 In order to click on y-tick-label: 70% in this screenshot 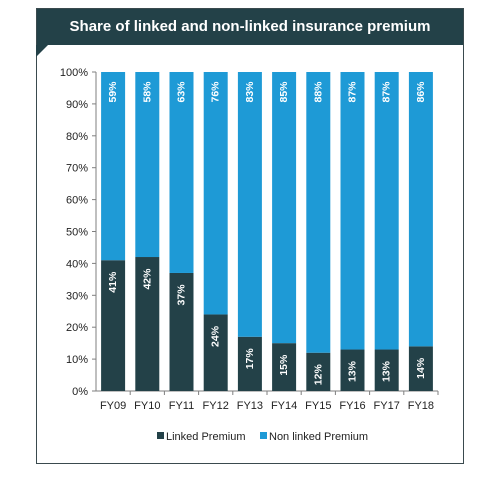, I will do `click(77, 169)`.